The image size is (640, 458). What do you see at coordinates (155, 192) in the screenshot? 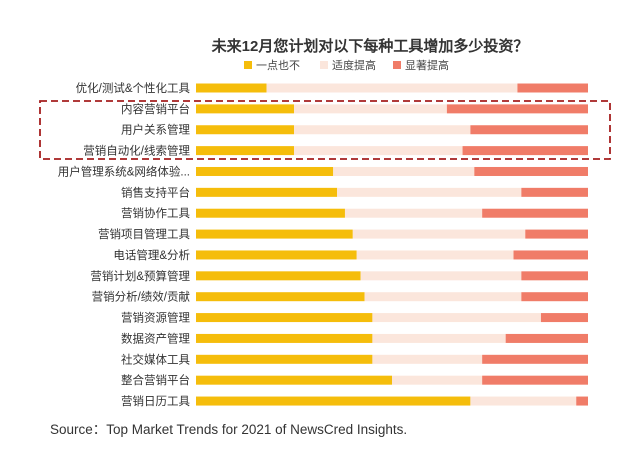
I see `category-label: 销售支持平台` at bounding box center [155, 192].